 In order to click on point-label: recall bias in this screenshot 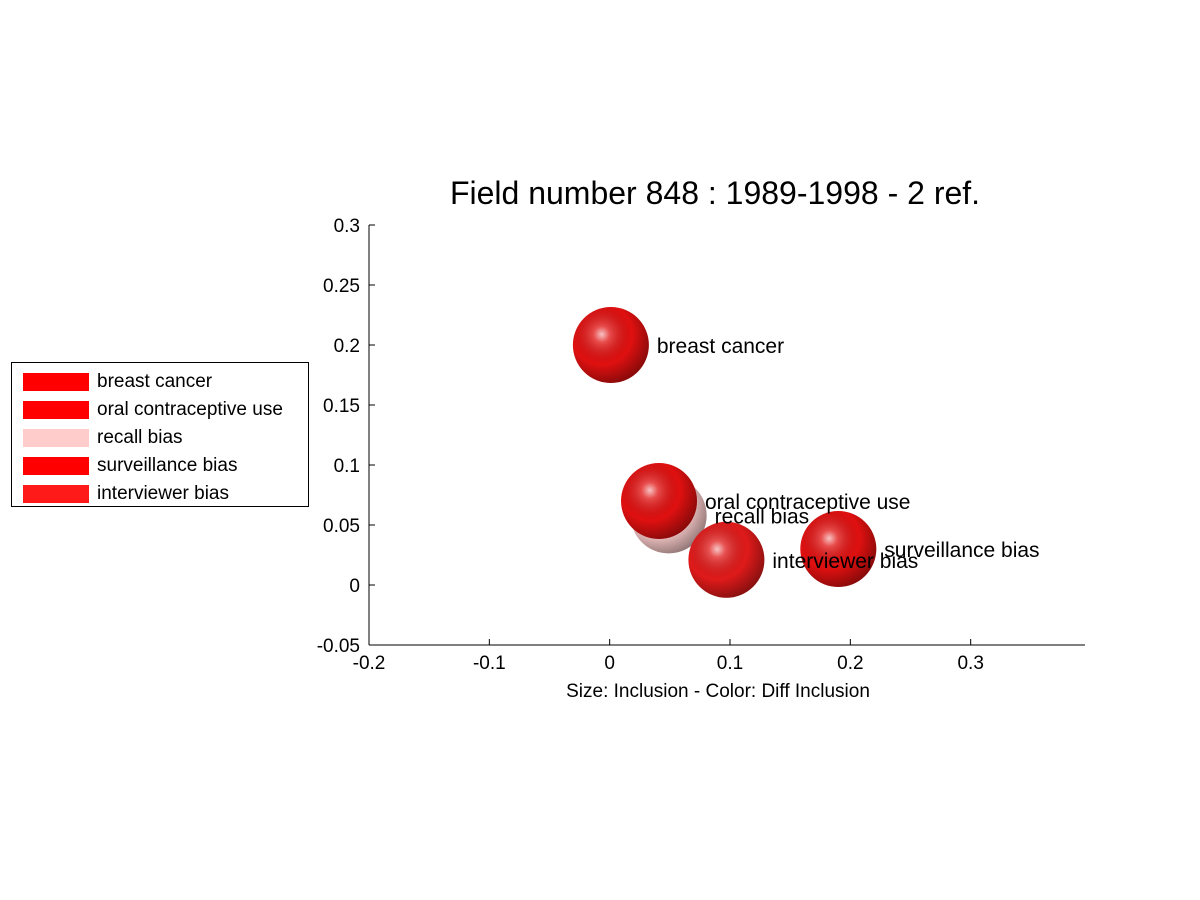, I will do `click(762, 516)`.